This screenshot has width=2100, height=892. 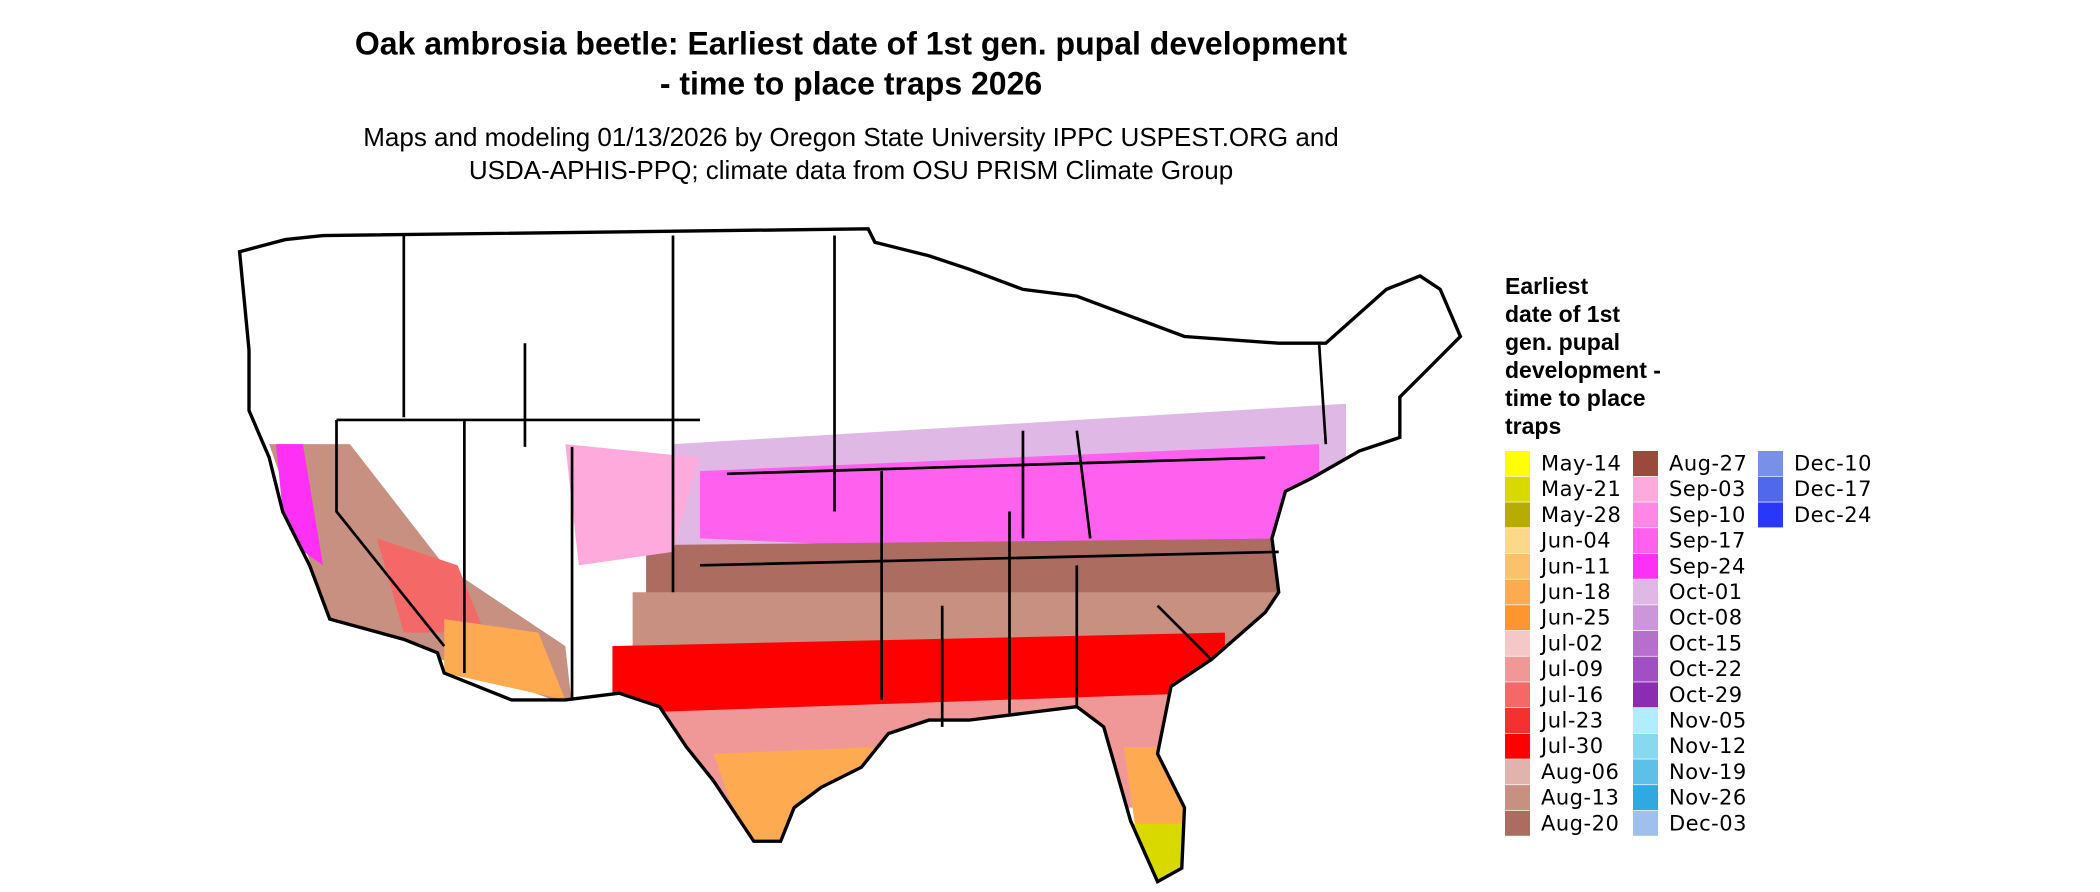 What do you see at coordinates (1562, 342) in the screenshot?
I see `legend-title: gen. pupal` at bounding box center [1562, 342].